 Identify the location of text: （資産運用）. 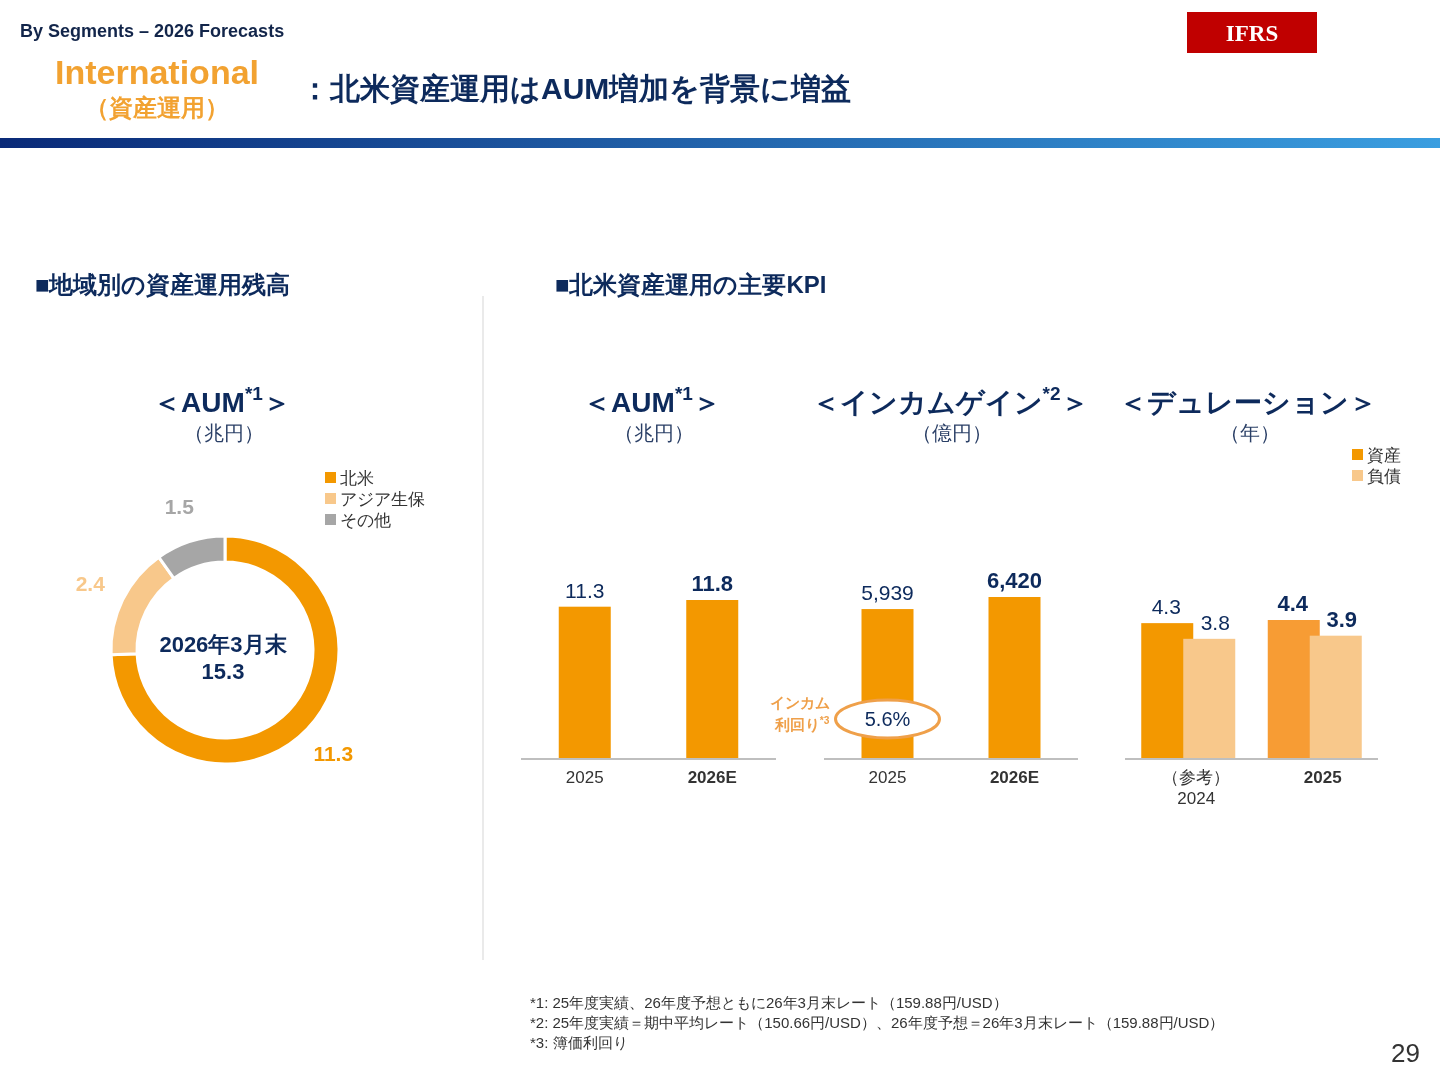
(157, 107).